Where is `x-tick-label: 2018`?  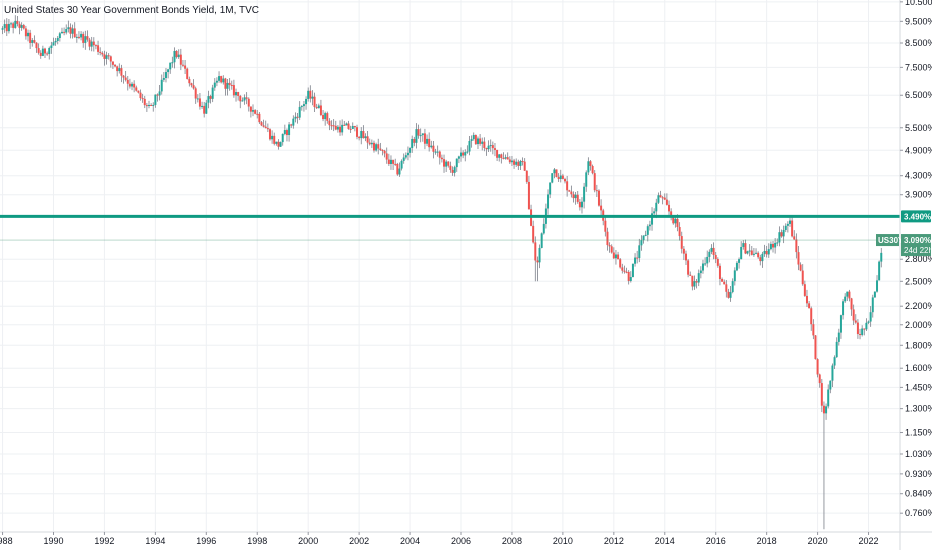
x-tick-label: 2018 is located at coordinates (767, 541).